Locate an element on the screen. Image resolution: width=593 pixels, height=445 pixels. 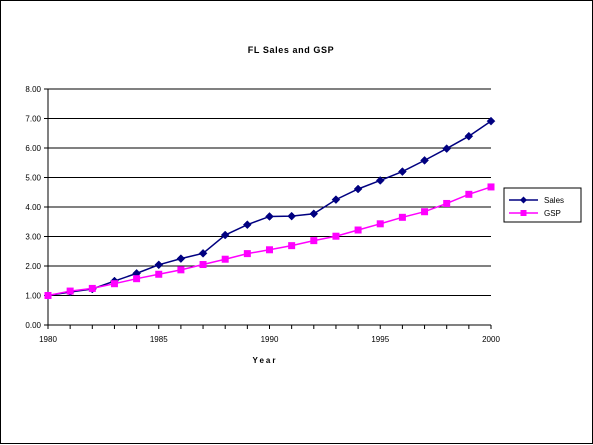
data-point-gsp-1992 is located at coordinates (314, 241).